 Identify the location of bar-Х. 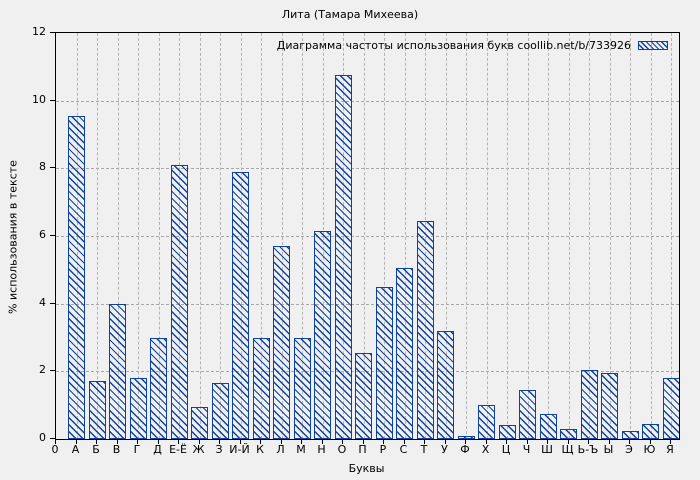
(486, 422).